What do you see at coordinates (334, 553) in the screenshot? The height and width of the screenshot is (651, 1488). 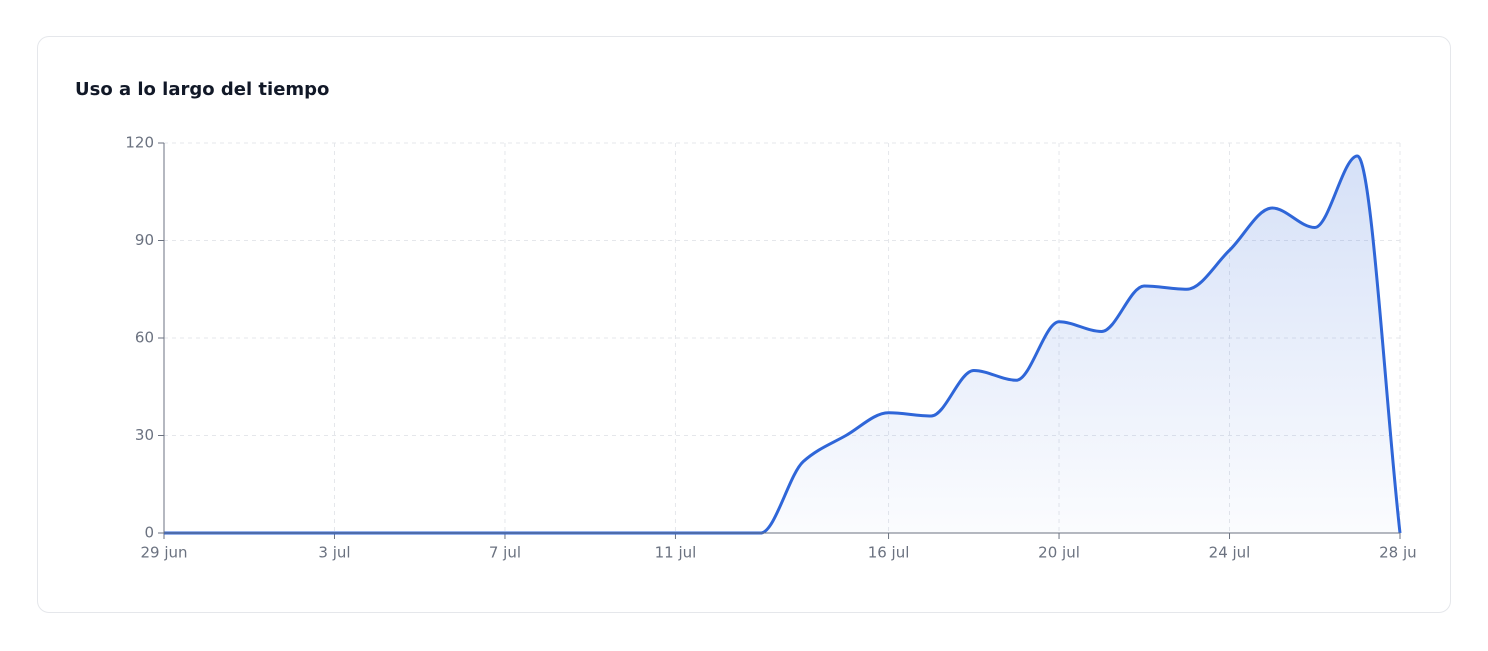 I see `x-tick-label: 3 jul` at bounding box center [334, 553].